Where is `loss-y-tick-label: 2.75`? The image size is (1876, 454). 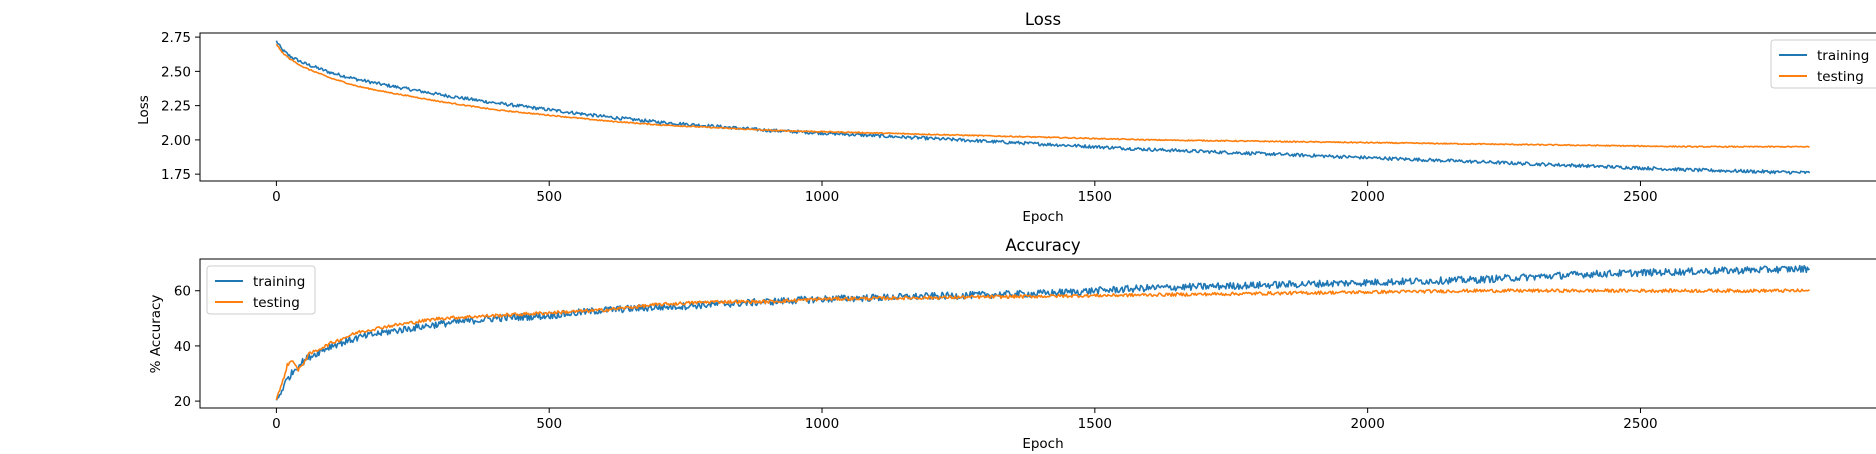 loss-y-tick-label: 2.75 is located at coordinates (176, 38).